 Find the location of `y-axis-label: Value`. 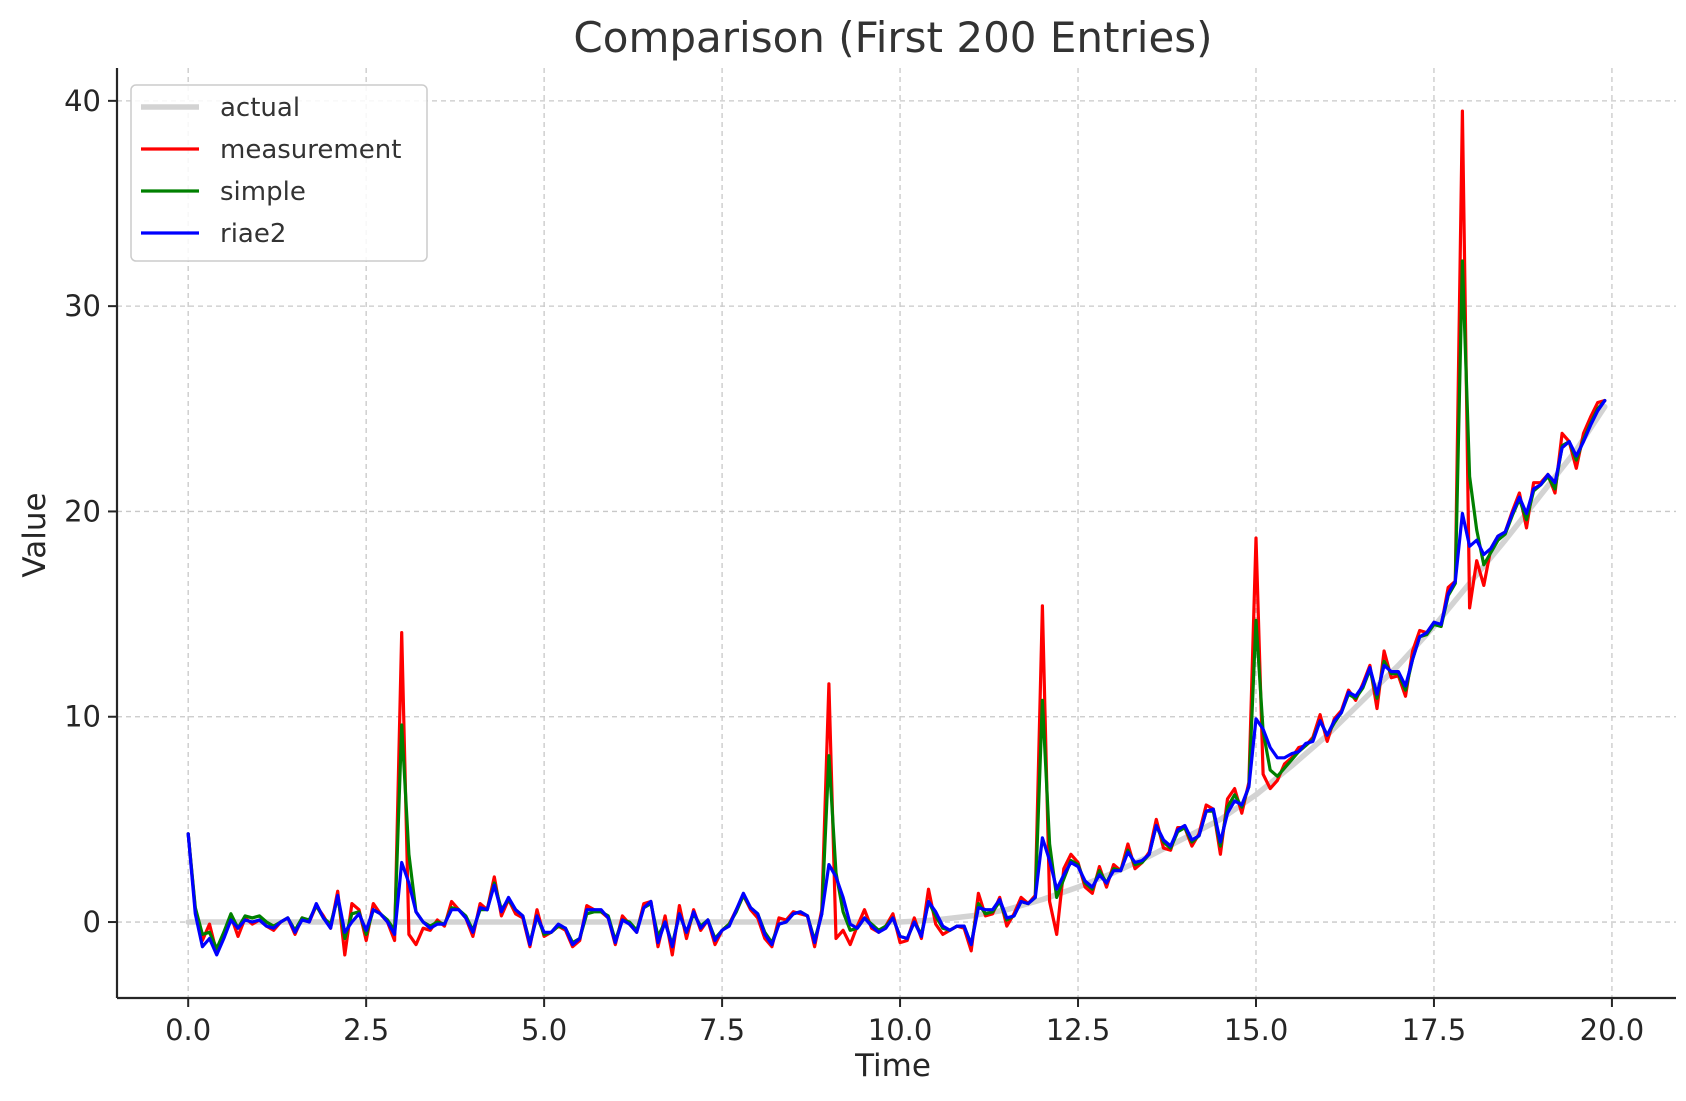

y-axis-label: Value is located at coordinates (35, 534).